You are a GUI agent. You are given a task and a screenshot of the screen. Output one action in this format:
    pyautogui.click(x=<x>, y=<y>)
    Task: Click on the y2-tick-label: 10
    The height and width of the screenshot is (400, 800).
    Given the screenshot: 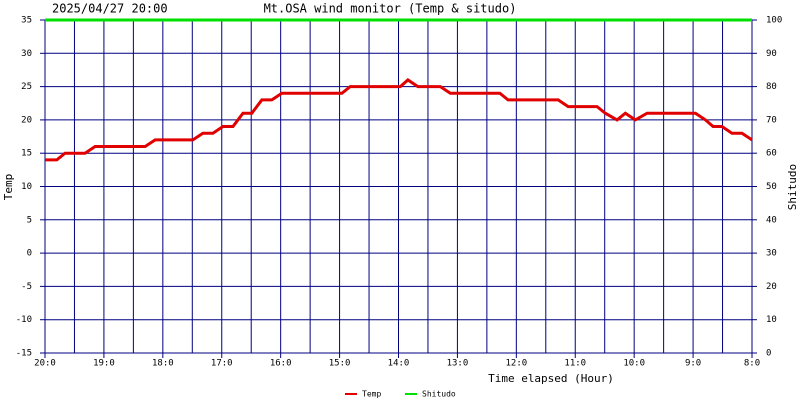 What is the action you would take?
    pyautogui.click(x=771, y=320)
    